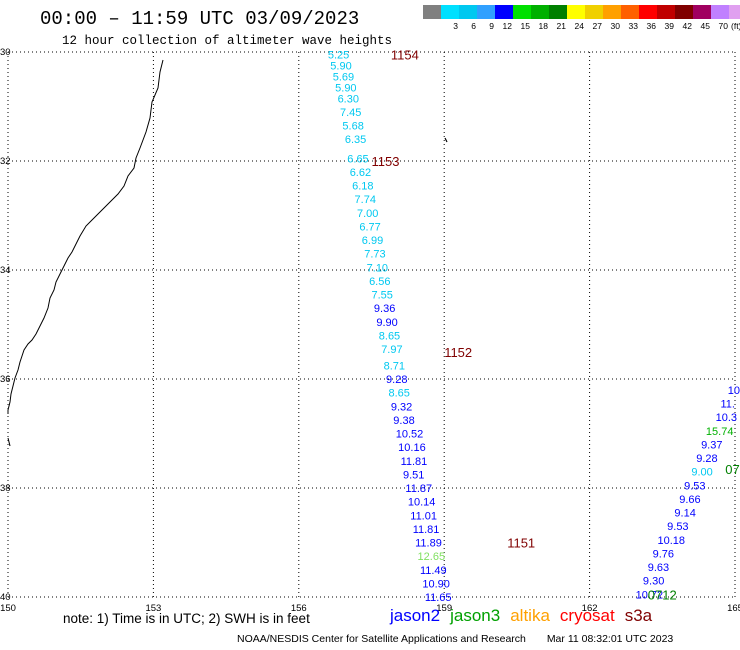  I want to click on page-title: 00:00 – 11:59 UTC 03/09/2023, so click(200, 19).